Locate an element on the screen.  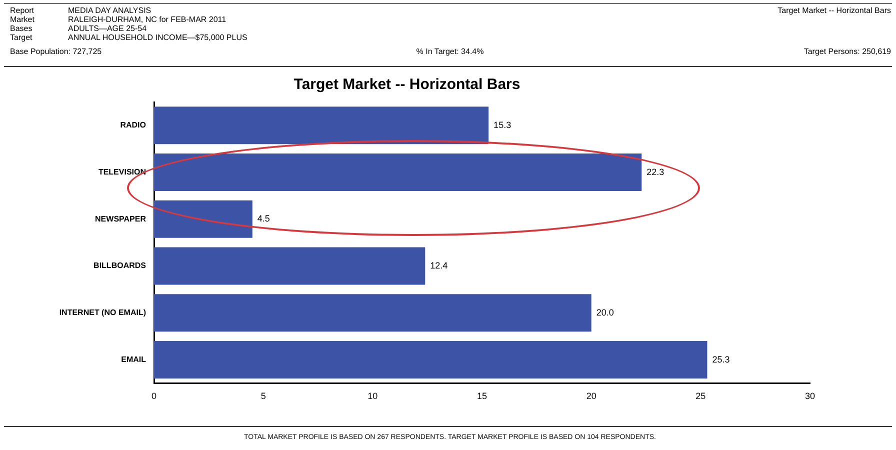
text: MEDIA DAY ANALYSIS is located at coordinates (110, 10).